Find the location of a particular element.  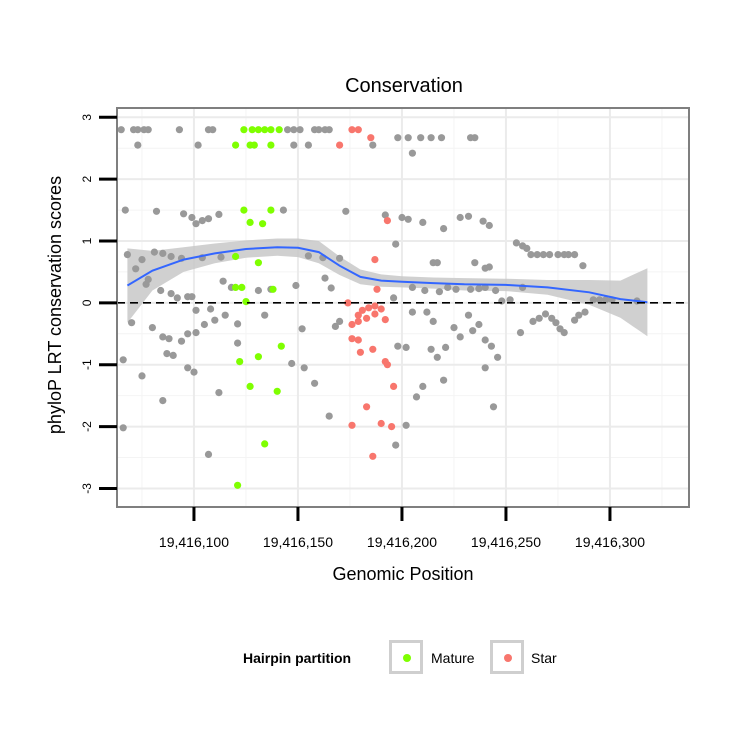

legend-label-star: Star is located at coordinates (544, 658).